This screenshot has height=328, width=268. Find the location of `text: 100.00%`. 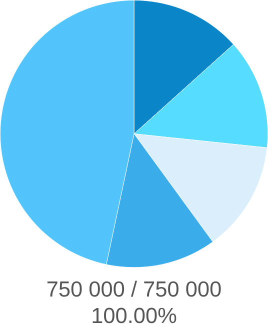

text: 100.00% is located at coordinates (134, 316).